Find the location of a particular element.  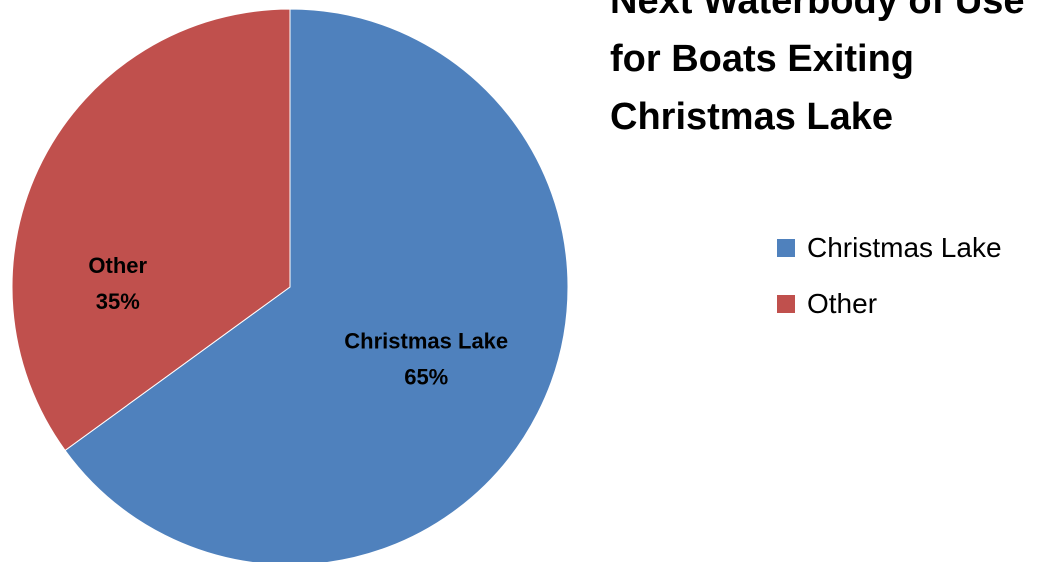

legend: Christmas Lake Other is located at coordinates (889, 288).